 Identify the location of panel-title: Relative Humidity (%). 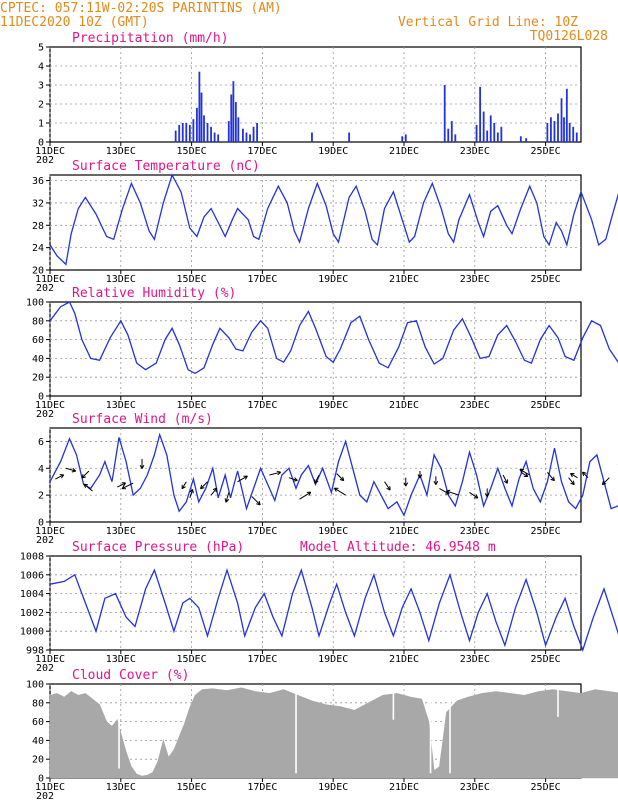
(154, 293).